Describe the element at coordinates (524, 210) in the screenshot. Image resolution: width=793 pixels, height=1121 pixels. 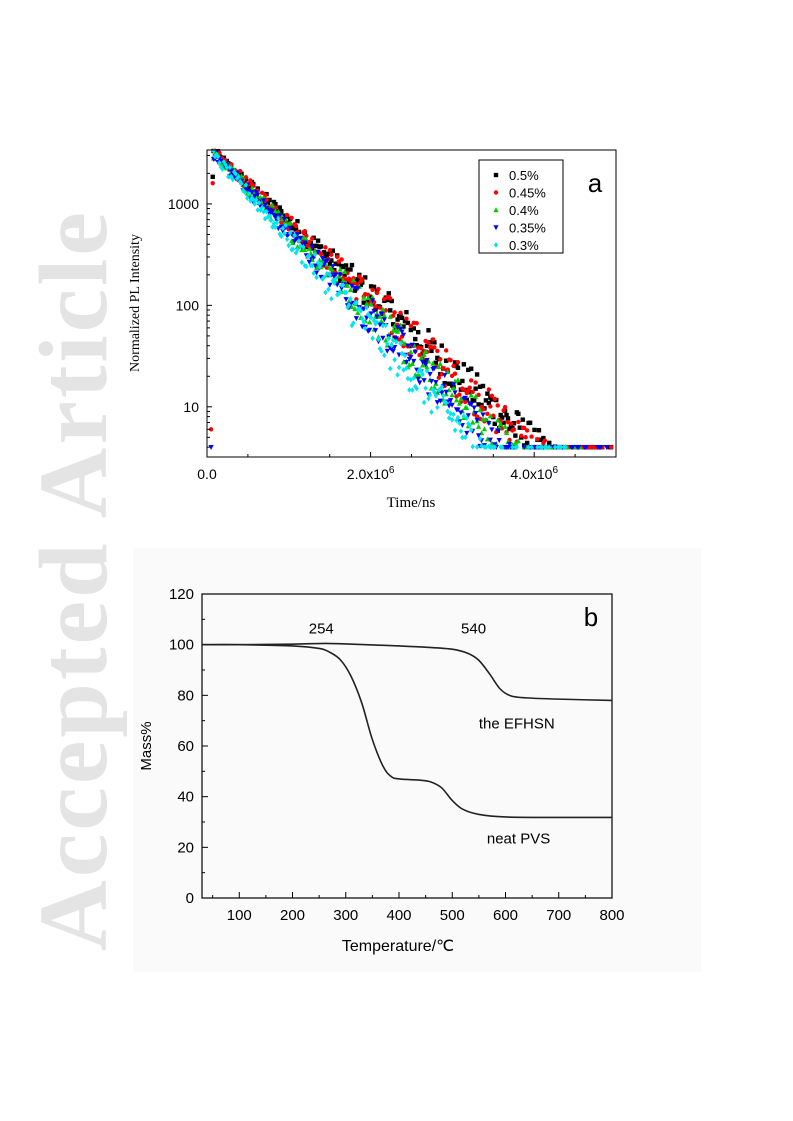
I see `panel-a-legend-label: 0.4%` at that location.